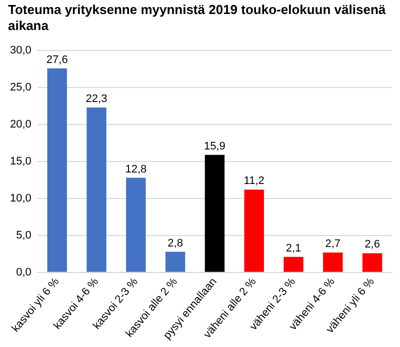 The image size is (400, 347). What do you see at coordinates (21, 50) in the screenshot?
I see `y-tick-label: 30,0` at bounding box center [21, 50].